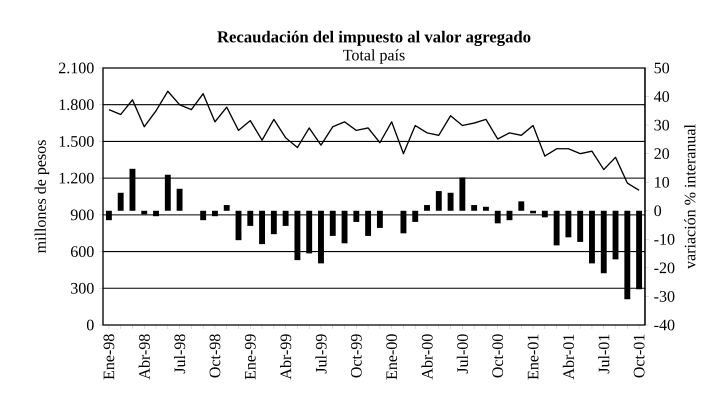 Image resolution: width=714 pixels, height=403 pixels. I want to click on y-tick-label: 0, so click(90, 325).